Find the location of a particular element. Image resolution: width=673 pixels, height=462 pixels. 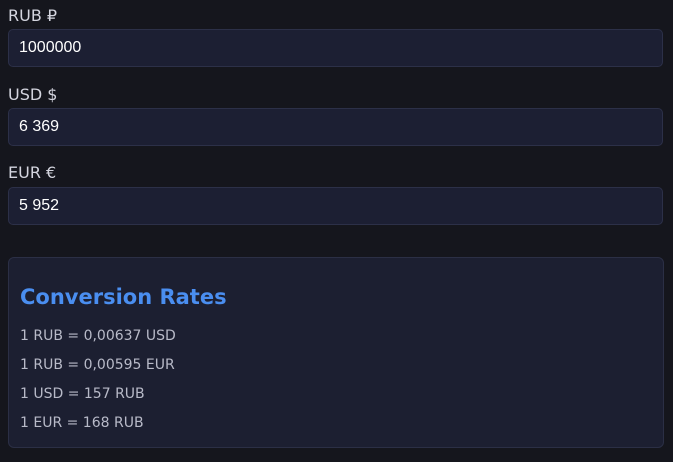

eur-label: EUR € is located at coordinates (32, 172).